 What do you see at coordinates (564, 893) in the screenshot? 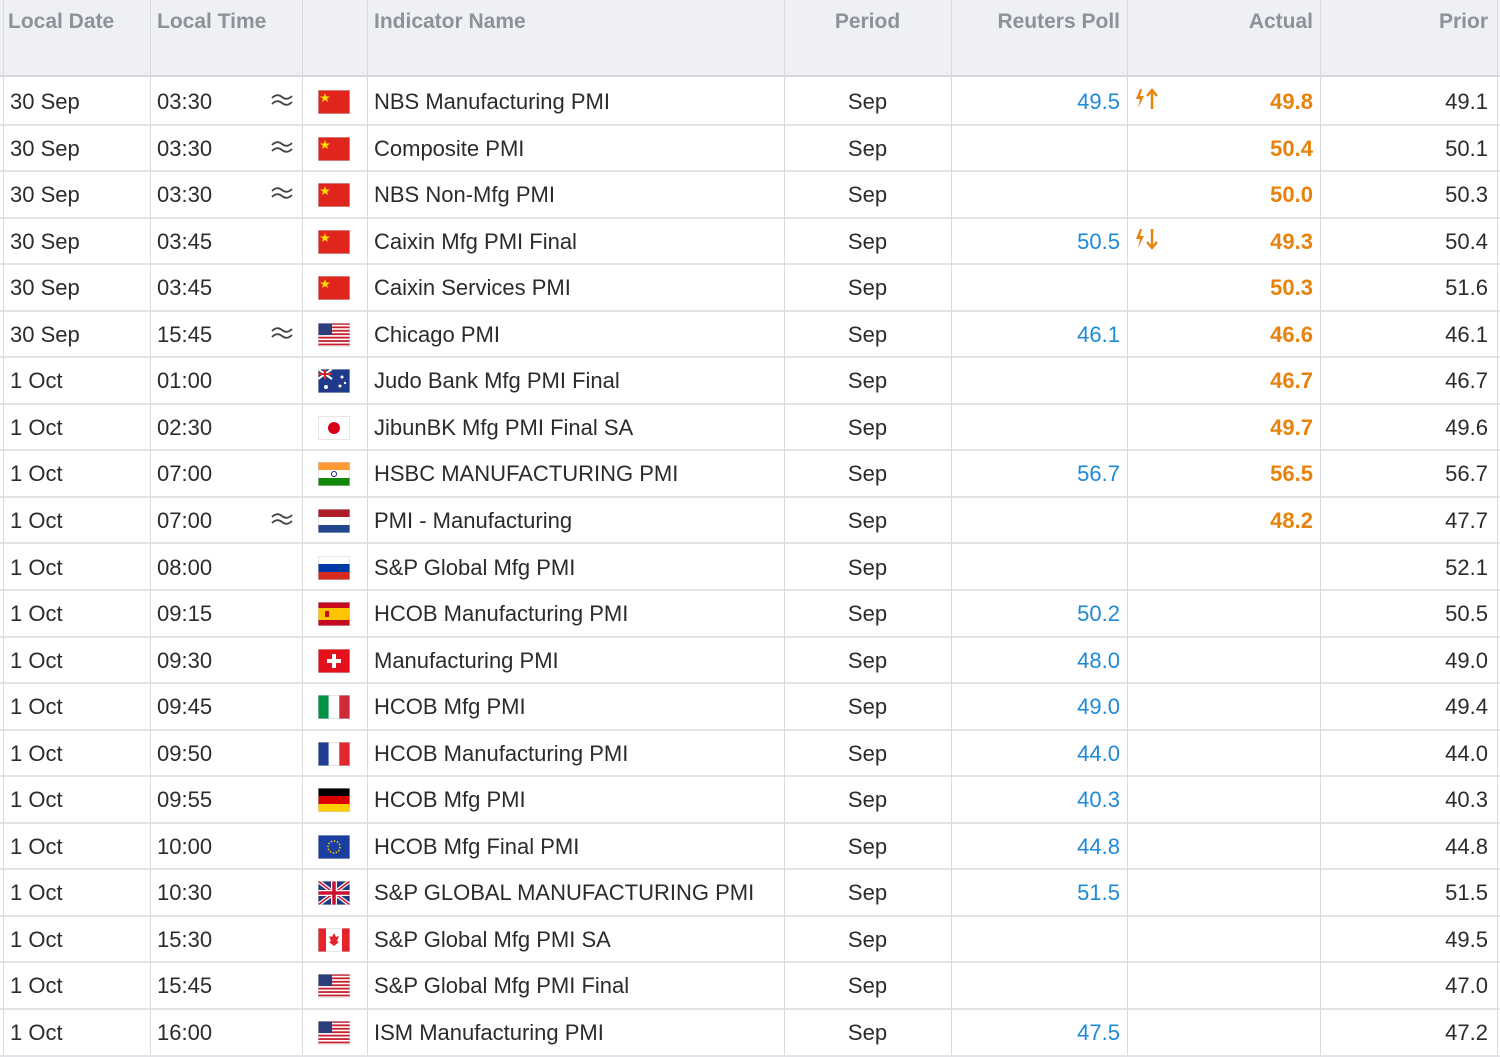
I see `indicator-cell: S&P GLOBAL MANUFACTURING PMI` at bounding box center [564, 893].